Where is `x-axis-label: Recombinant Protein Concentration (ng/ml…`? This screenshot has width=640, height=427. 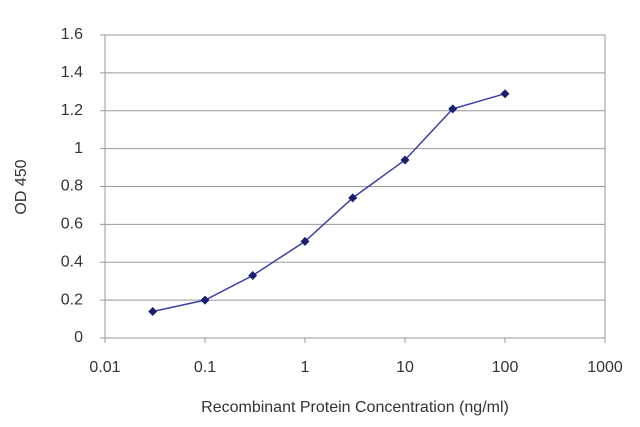
x-axis-label: Recombinant Protein Concentration (ng/ml… is located at coordinates (355, 407).